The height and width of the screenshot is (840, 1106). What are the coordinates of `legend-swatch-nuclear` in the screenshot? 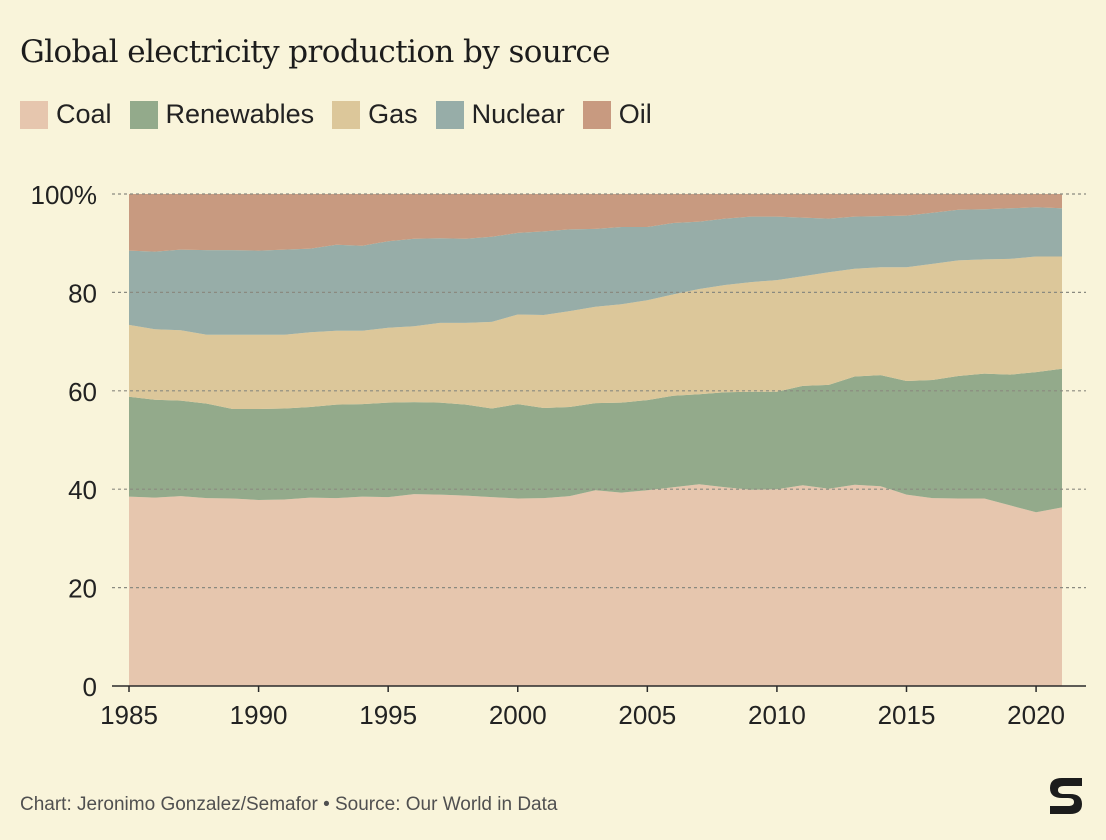 It's located at (449, 114).